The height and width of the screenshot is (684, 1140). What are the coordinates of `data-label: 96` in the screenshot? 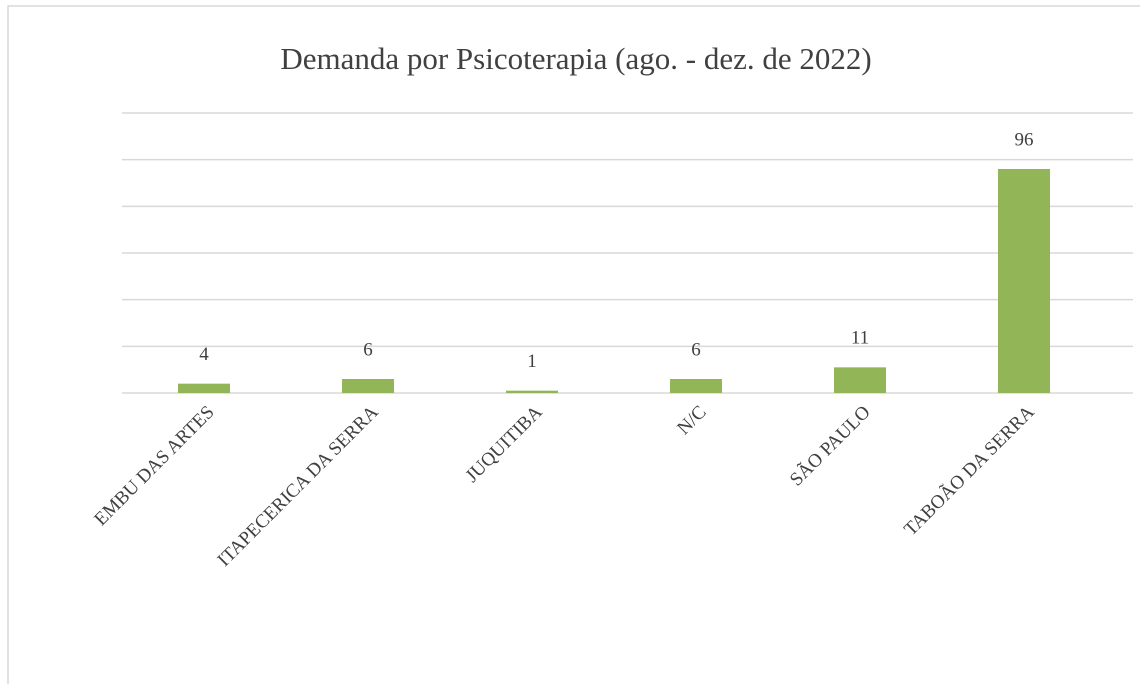 It's located at (1024, 139).